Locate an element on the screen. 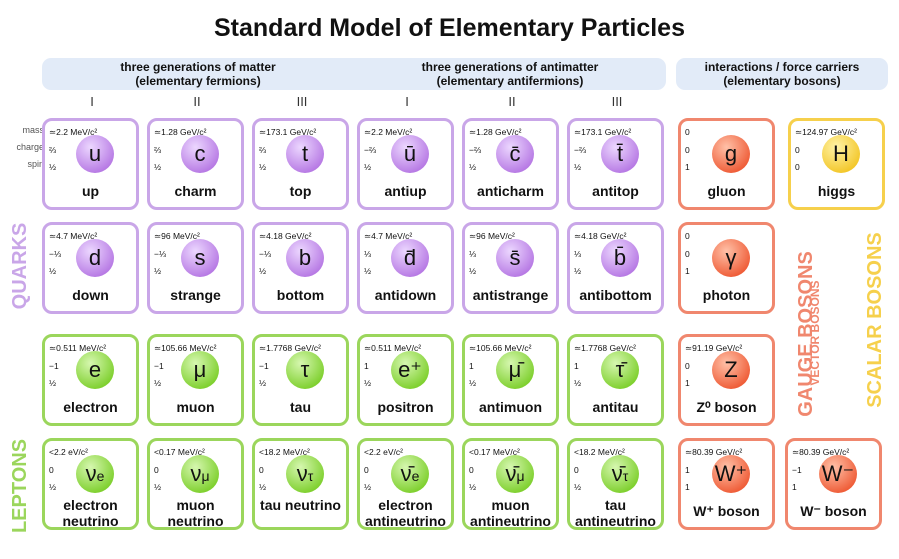 This screenshot has height=559, width=899. mass-value: <0.17 MeV/c² is located at coordinates (494, 452).